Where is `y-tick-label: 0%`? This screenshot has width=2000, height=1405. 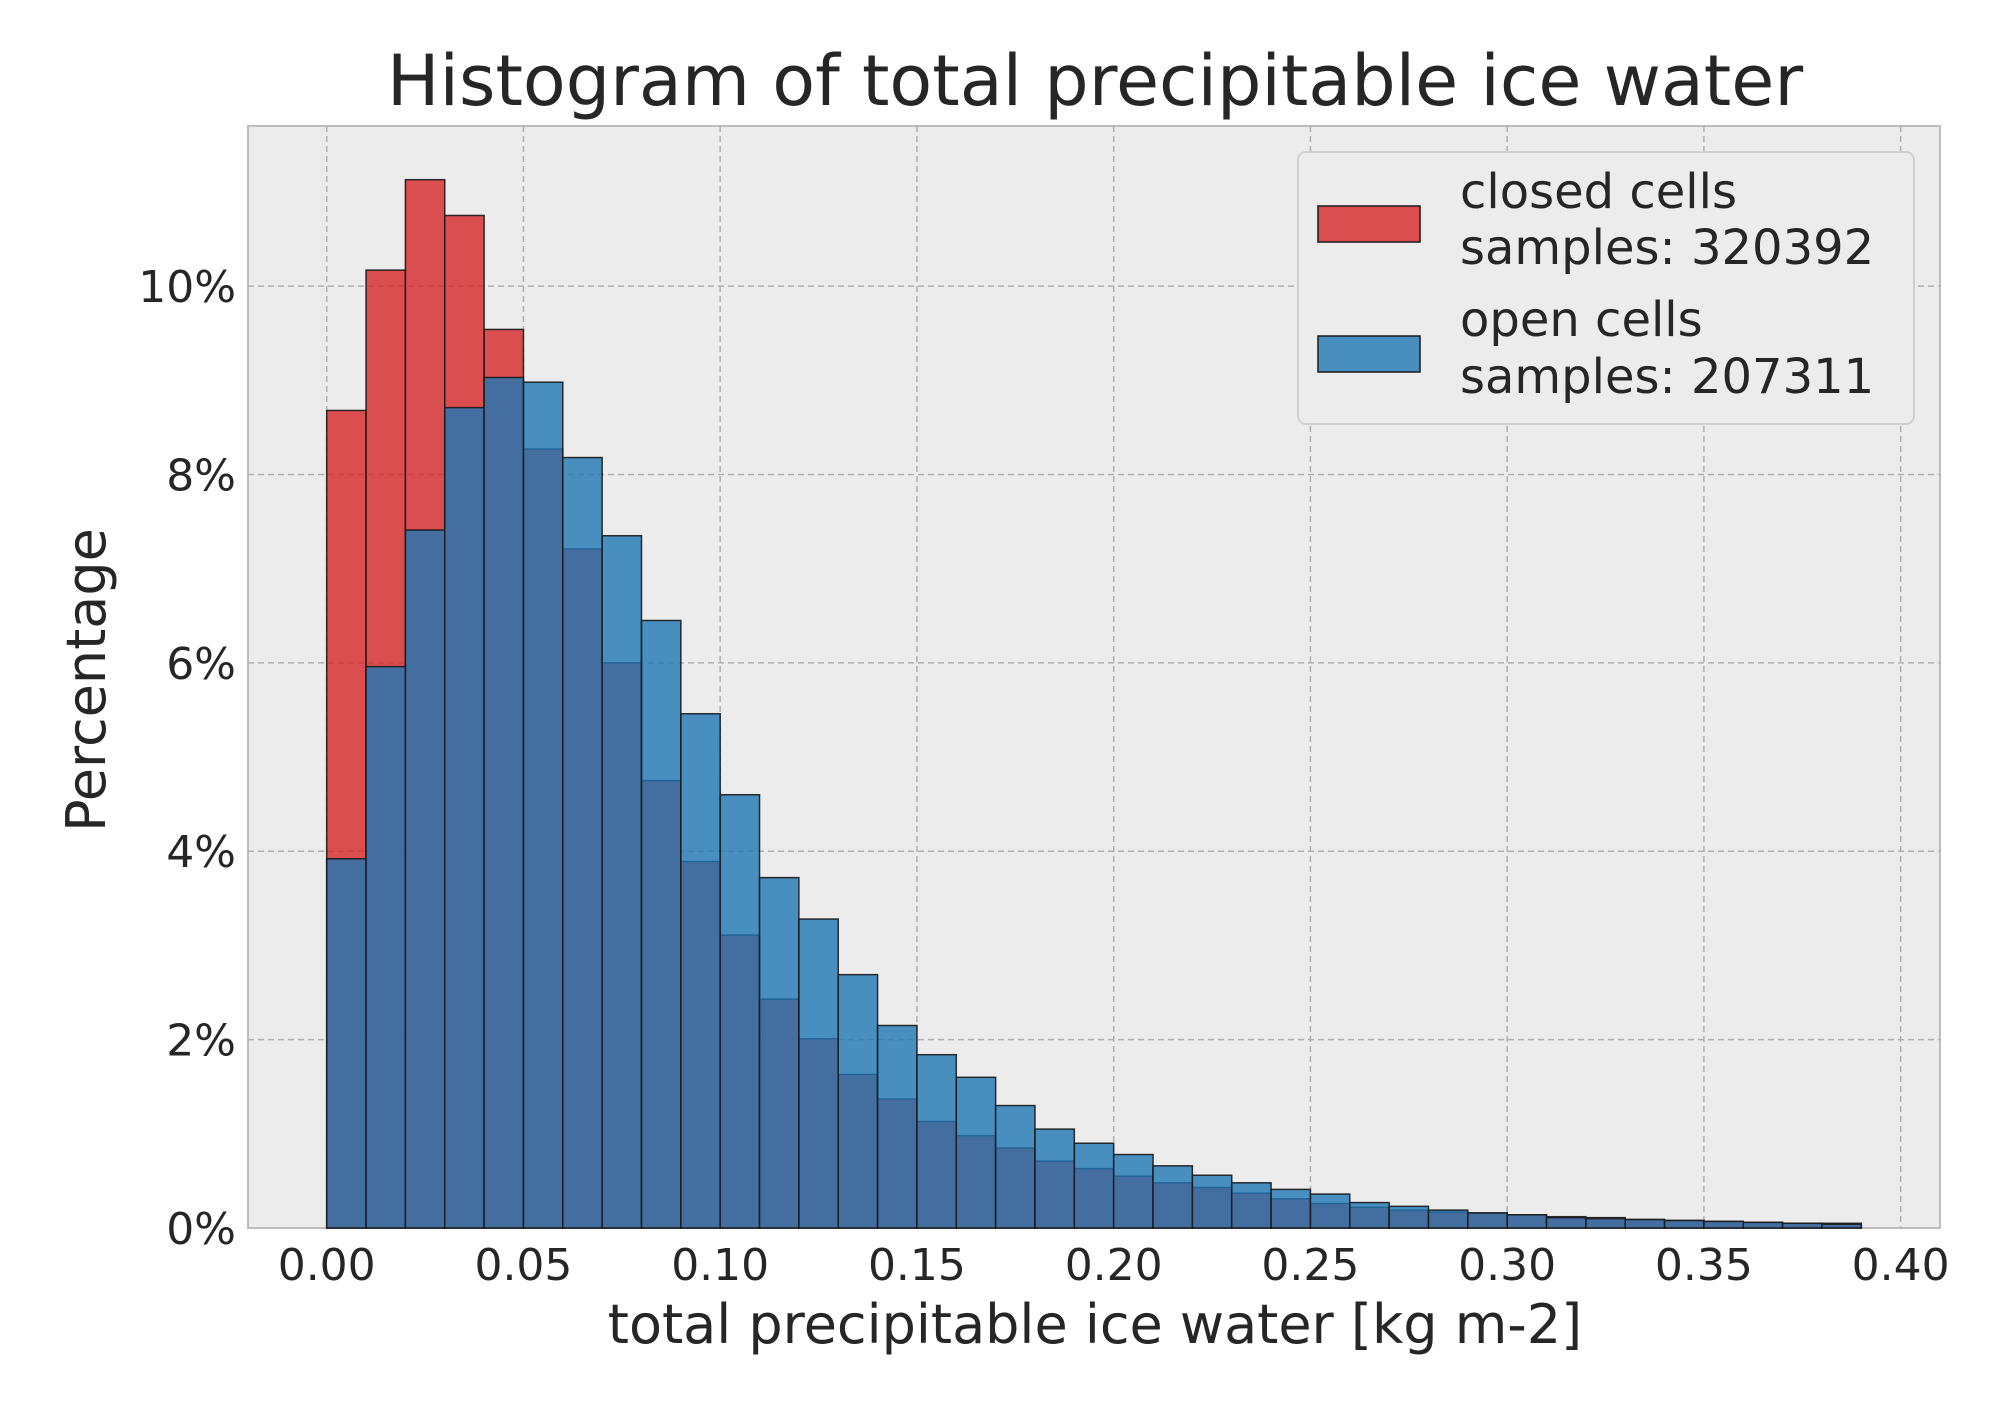 y-tick-label: 0% is located at coordinates (201, 1229).